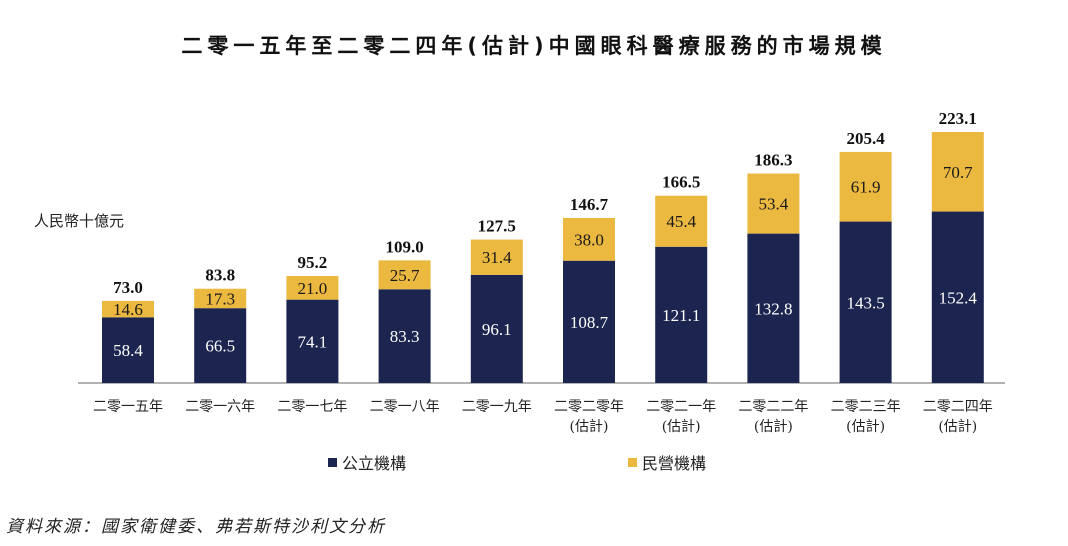 Image resolution: width=1068 pixels, height=546 pixels. I want to click on data-label-total: 166.5, so click(681, 182).